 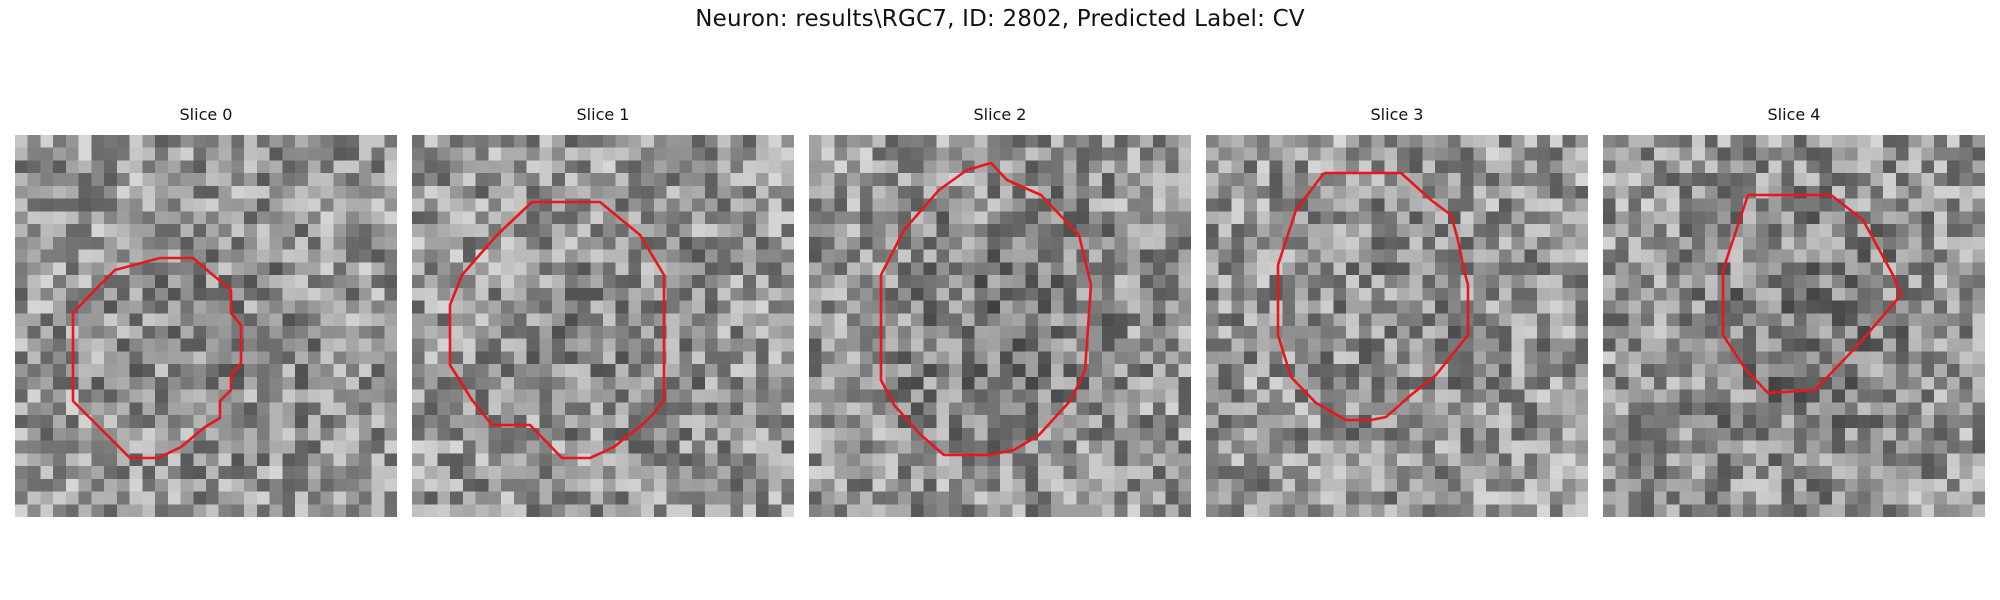 What do you see at coordinates (1794, 114) in the screenshot?
I see `slice-title: Slice 4` at bounding box center [1794, 114].